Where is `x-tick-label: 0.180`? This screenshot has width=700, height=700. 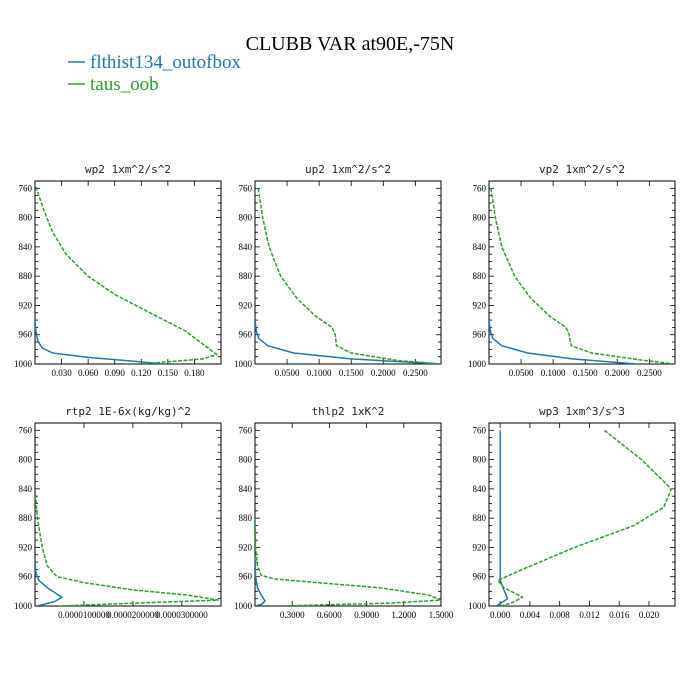 x-tick-label: 0.180 is located at coordinates (194, 373).